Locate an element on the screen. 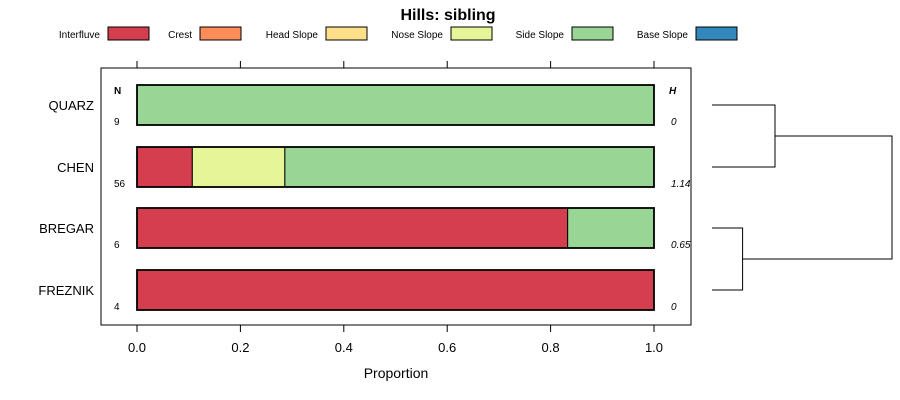 The width and height of the screenshot is (900, 400). x-tick-label-0: 0.0 is located at coordinates (137, 347).